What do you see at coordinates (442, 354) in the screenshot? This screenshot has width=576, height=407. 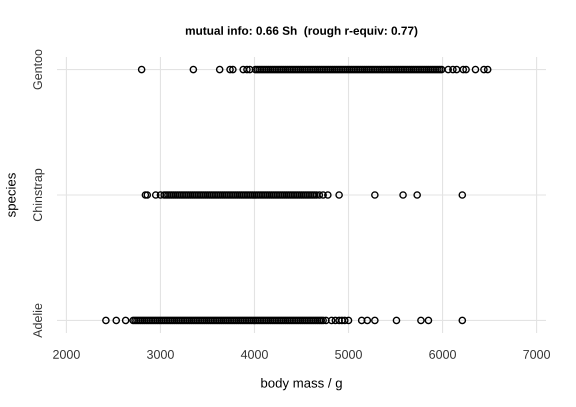 I see `x-tick-label: 6000` at bounding box center [442, 354].